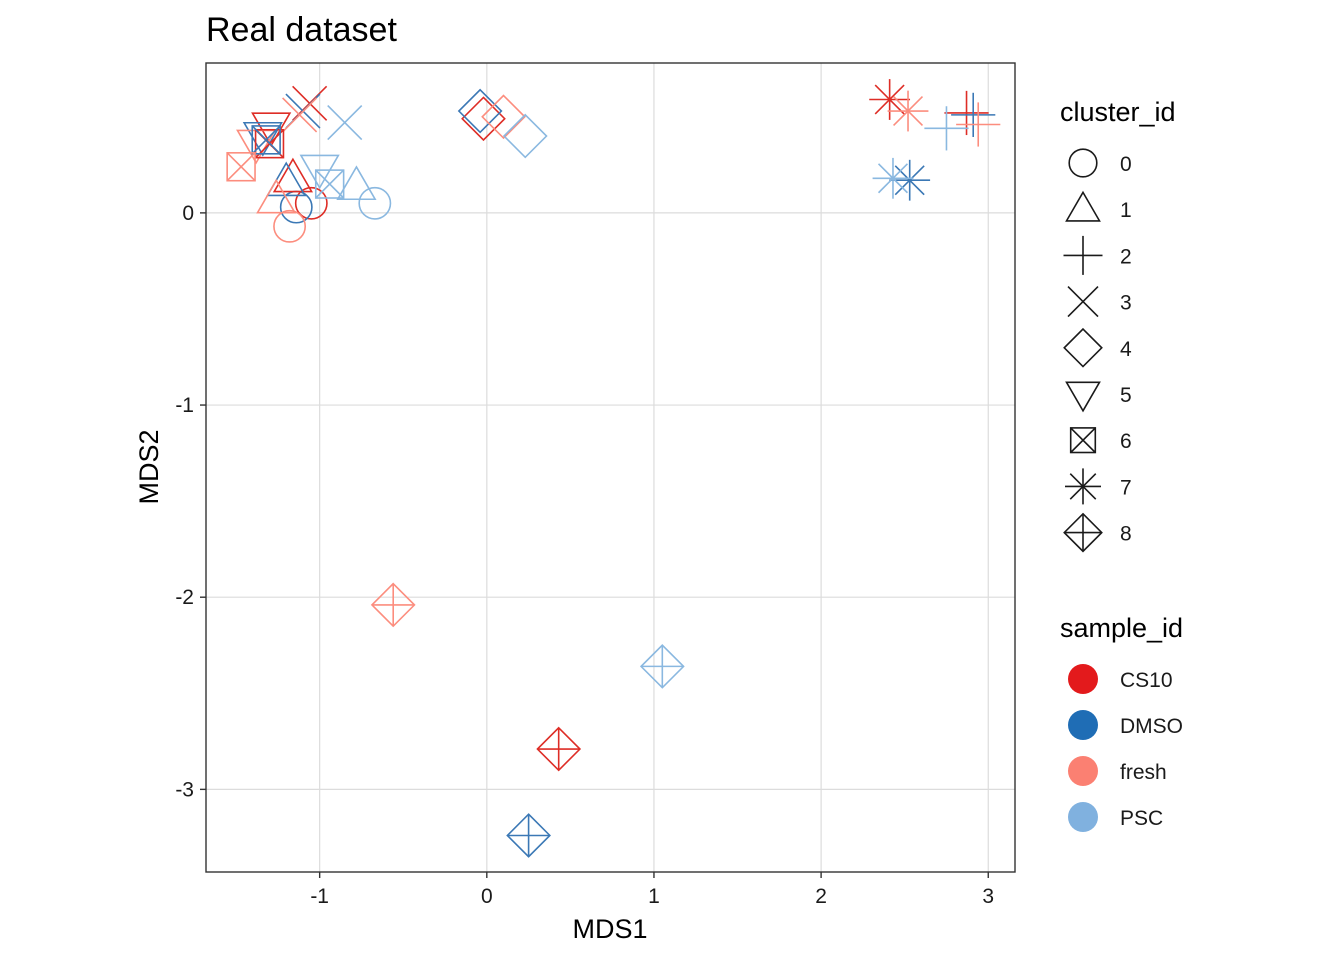  Describe the element at coordinates (319, 896) in the screenshot. I see `x-tick-label: -1` at that location.